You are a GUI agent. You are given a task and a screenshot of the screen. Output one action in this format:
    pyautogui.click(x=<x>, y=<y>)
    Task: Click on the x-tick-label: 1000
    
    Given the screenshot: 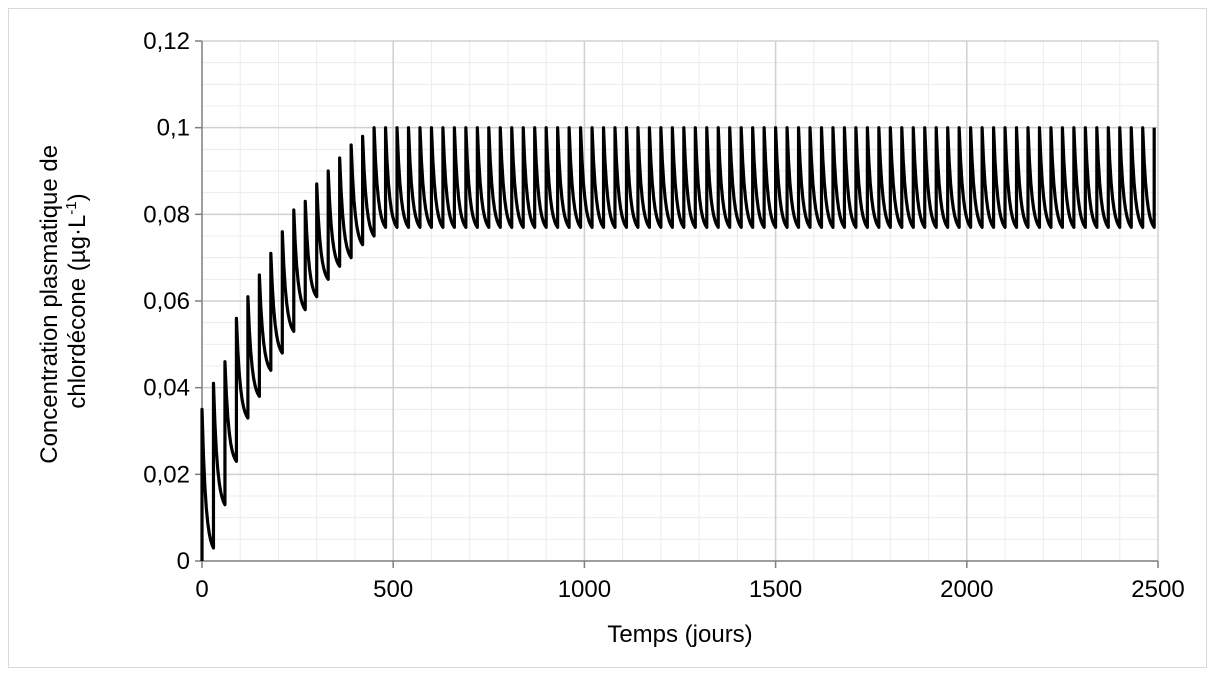 What is the action you would take?
    pyautogui.click(x=584, y=589)
    